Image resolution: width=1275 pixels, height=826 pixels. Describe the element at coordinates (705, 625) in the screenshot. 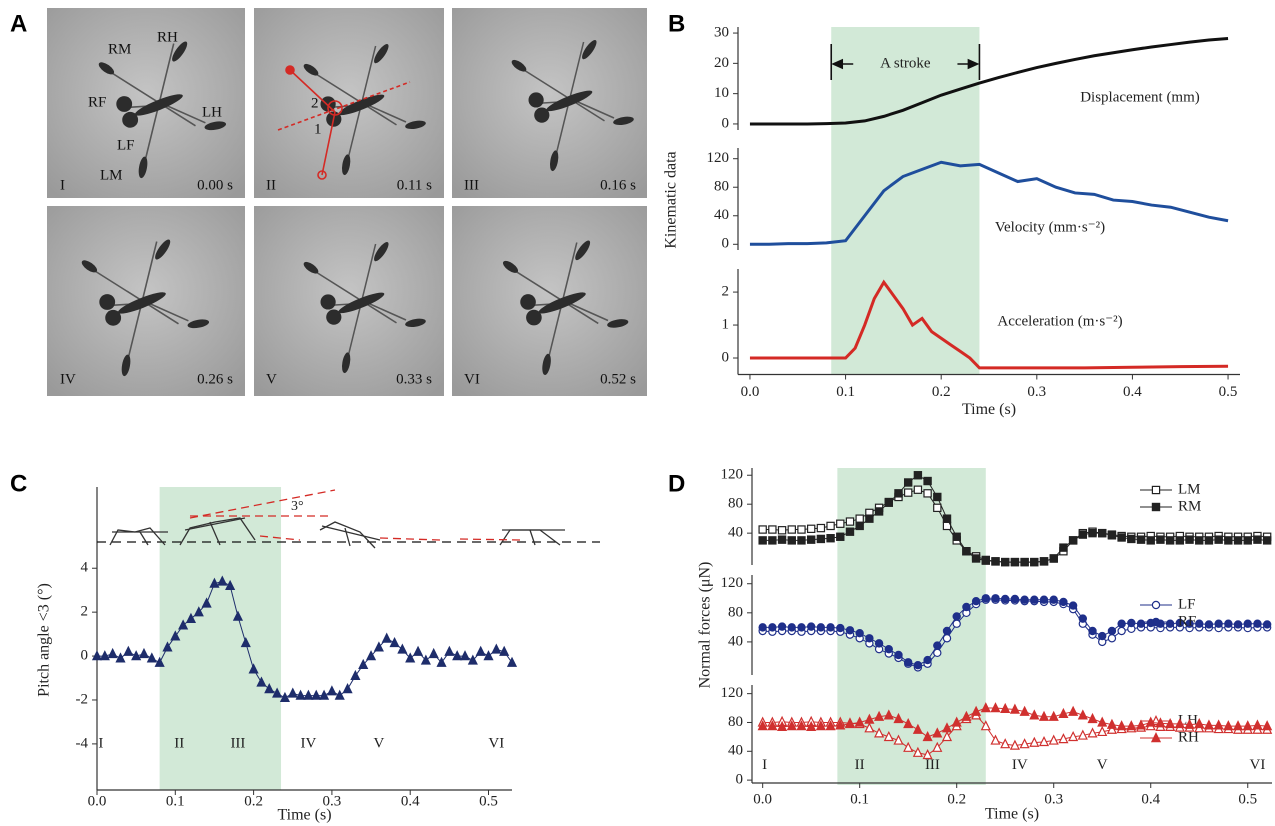

I see `y-axis-label: Normal forces (μN)` at that location.